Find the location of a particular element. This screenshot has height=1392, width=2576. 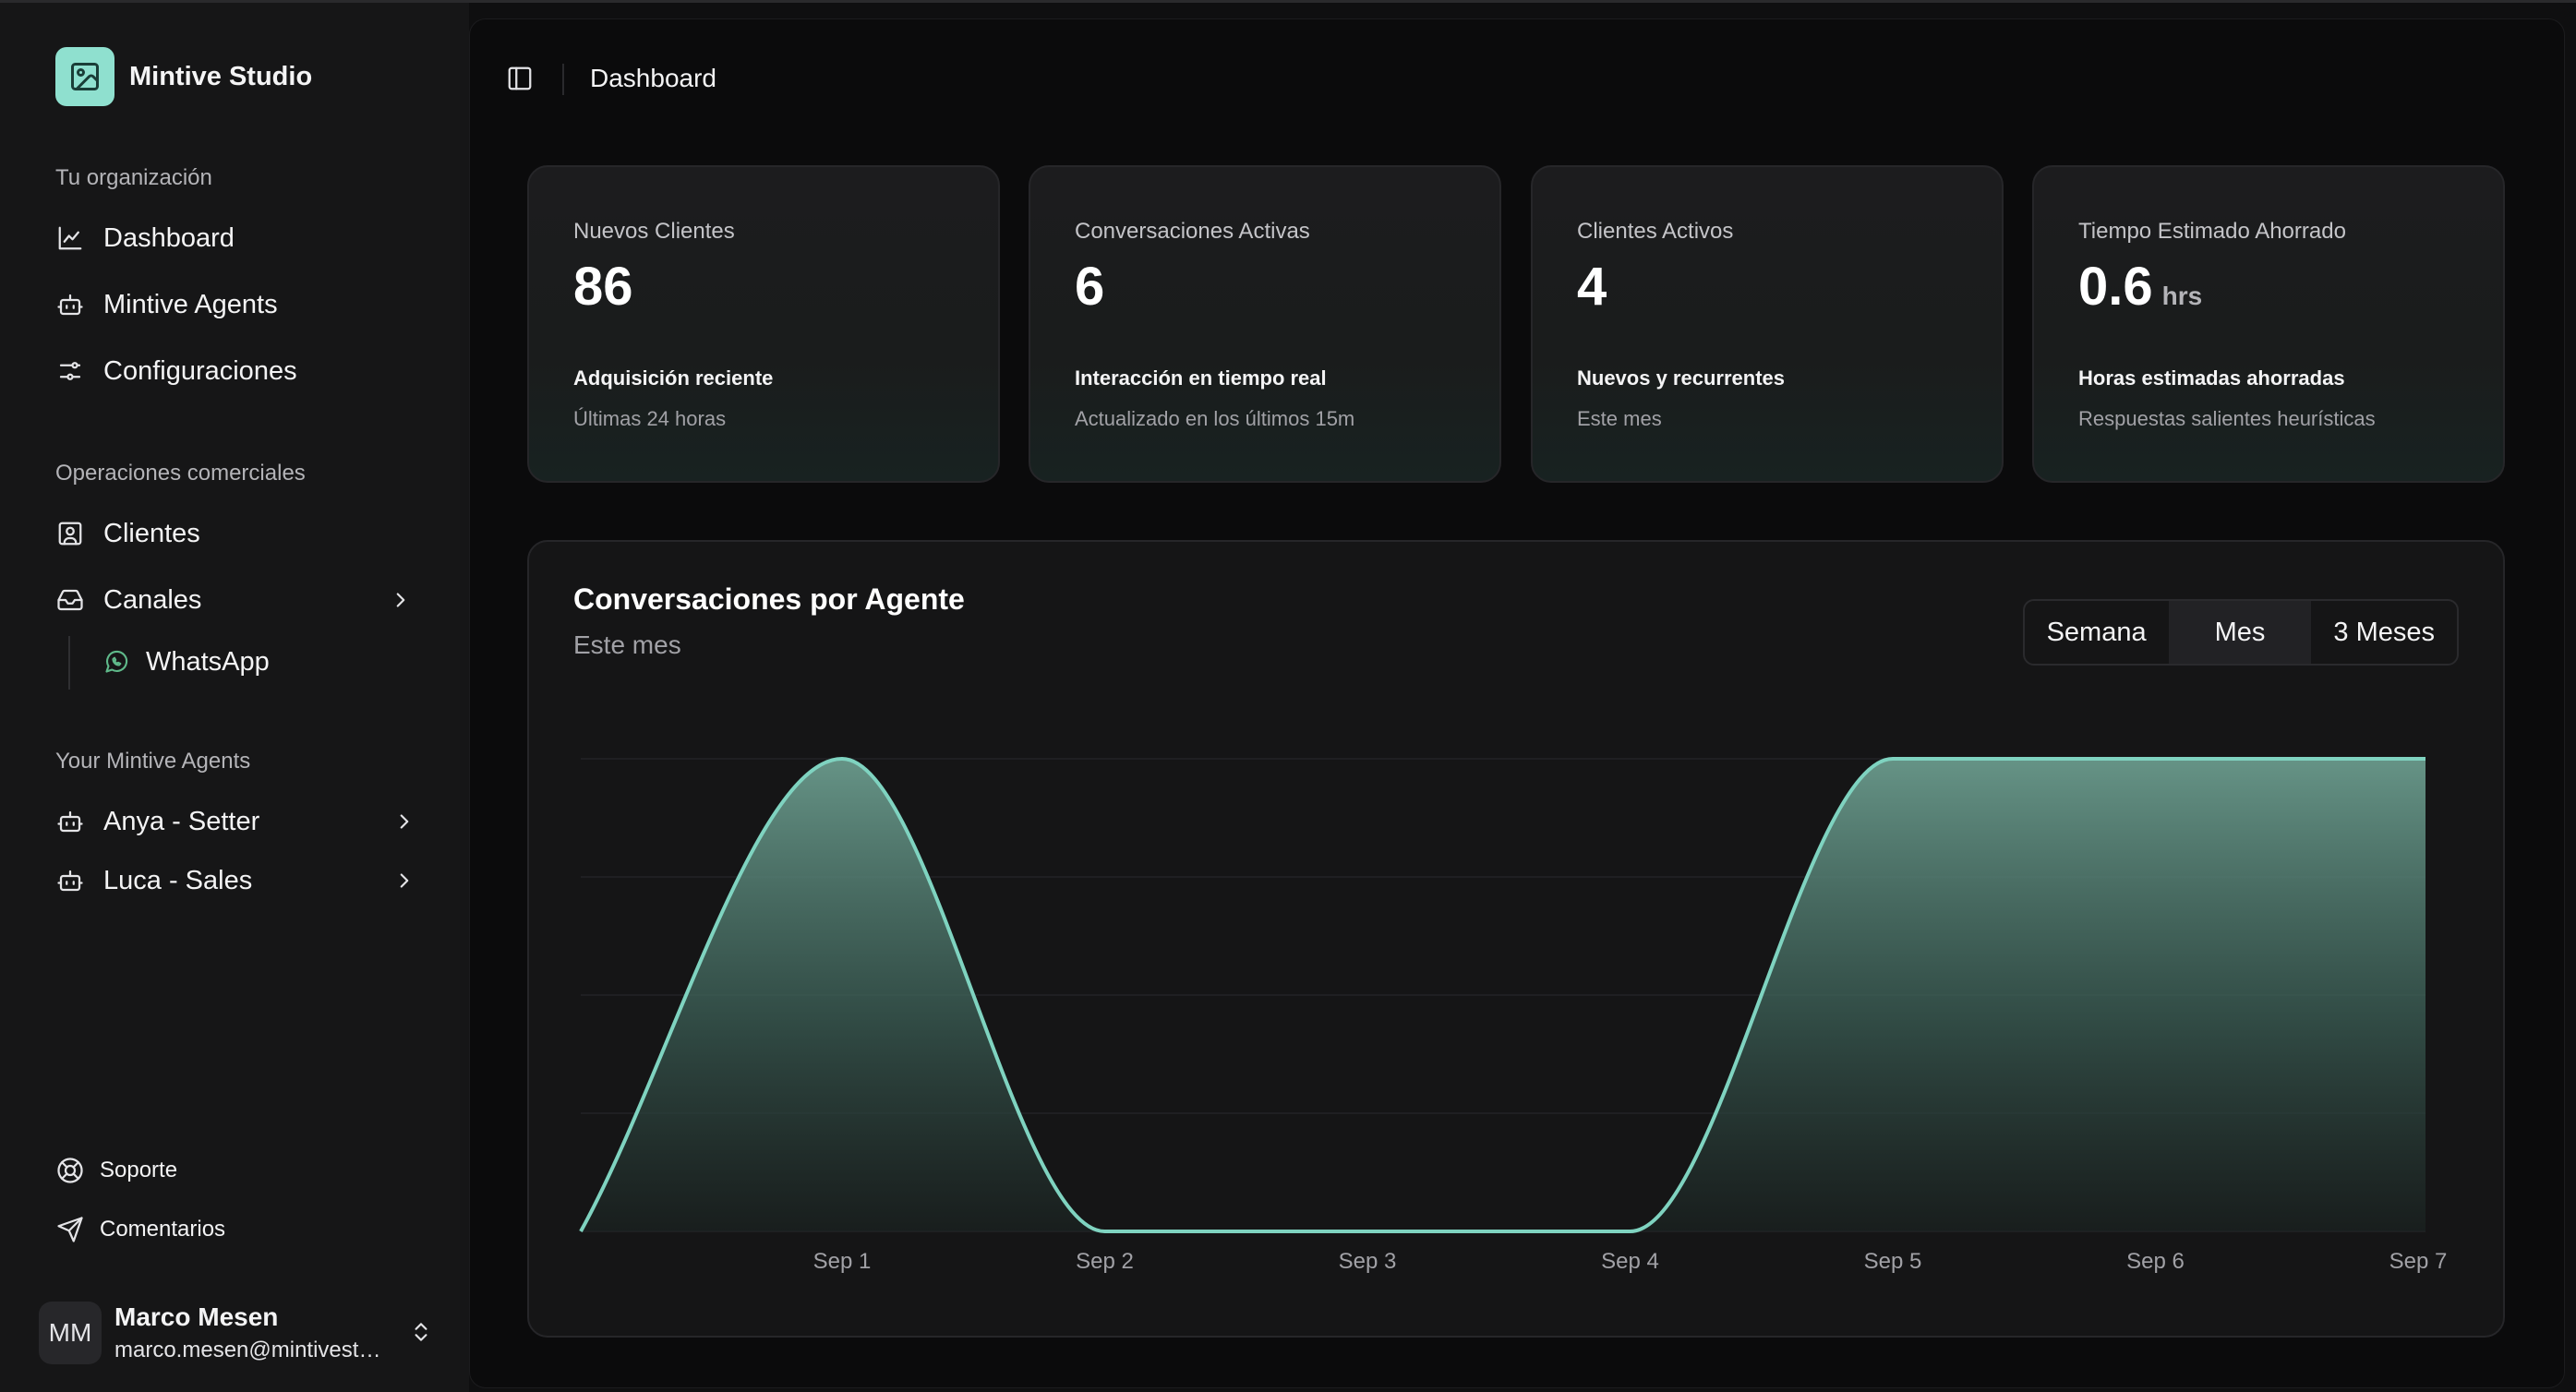

stat-label: Nuevos Clientes is located at coordinates (654, 231).